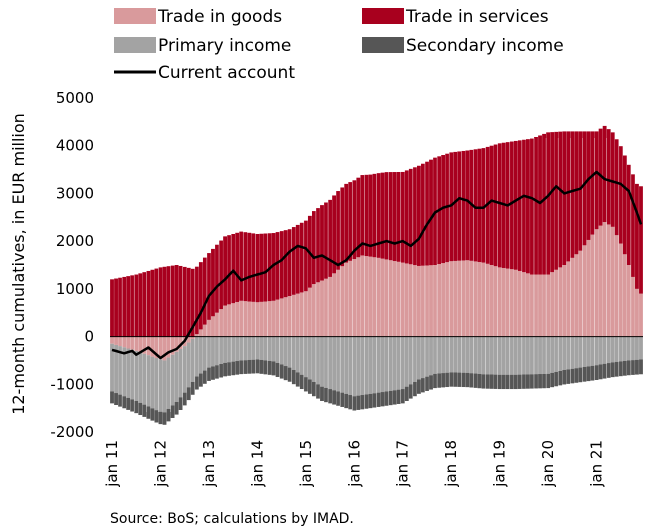 Image resolution: width=650 pixels, height=532 pixels. Describe the element at coordinates (209, 464) in the screenshot. I see `x-tick-label: jan 13` at that location.